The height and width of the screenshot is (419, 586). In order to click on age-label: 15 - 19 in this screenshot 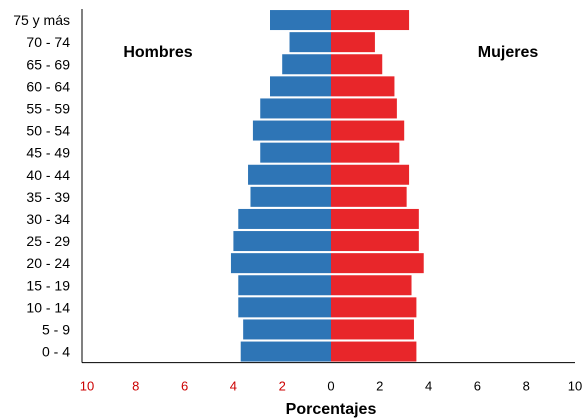, I will do `click(48, 285)`.